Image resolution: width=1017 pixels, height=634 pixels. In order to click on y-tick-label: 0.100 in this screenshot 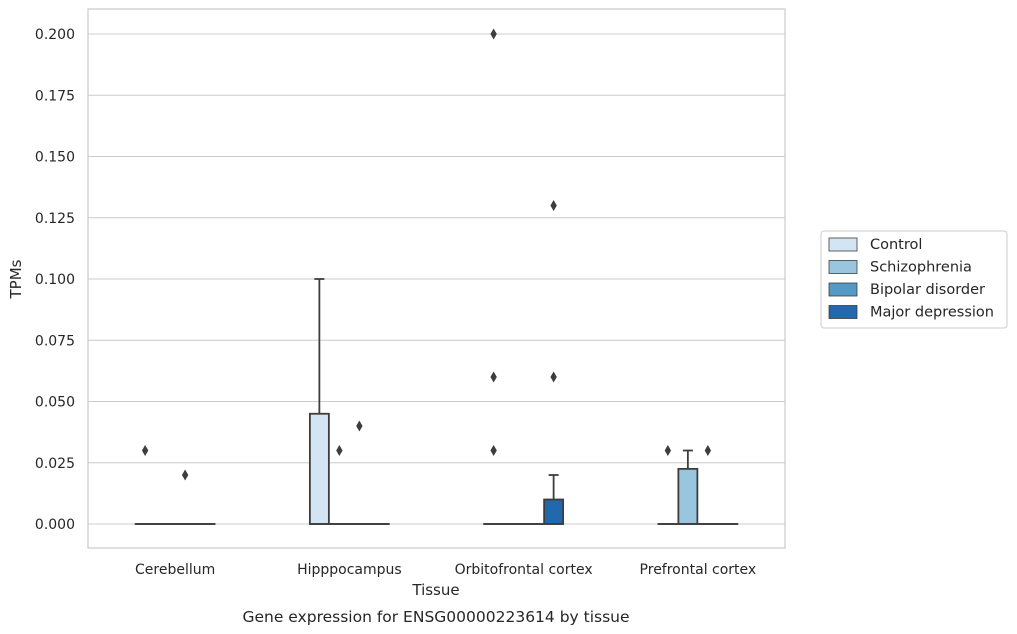, I will do `click(55, 280)`.